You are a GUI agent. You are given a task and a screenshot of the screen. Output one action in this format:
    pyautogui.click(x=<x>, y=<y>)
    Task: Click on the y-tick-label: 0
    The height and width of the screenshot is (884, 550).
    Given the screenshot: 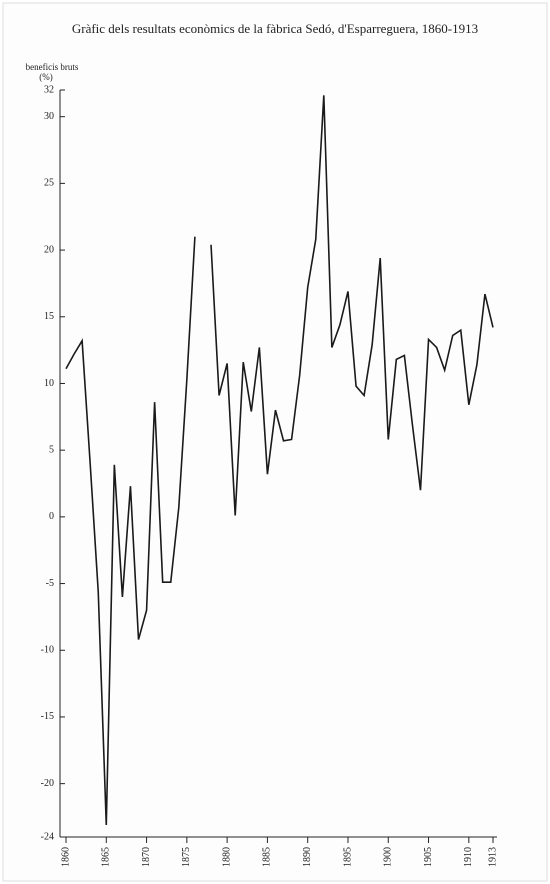 What is the action you would take?
    pyautogui.click(x=51, y=516)
    